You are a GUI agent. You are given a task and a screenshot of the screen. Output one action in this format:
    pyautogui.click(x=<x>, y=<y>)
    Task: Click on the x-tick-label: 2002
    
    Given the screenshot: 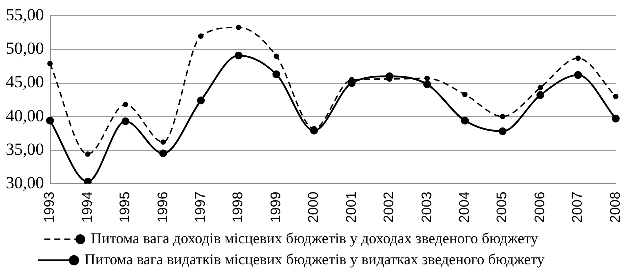 What is the action you would take?
    pyautogui.click(x=388, y=208)
    